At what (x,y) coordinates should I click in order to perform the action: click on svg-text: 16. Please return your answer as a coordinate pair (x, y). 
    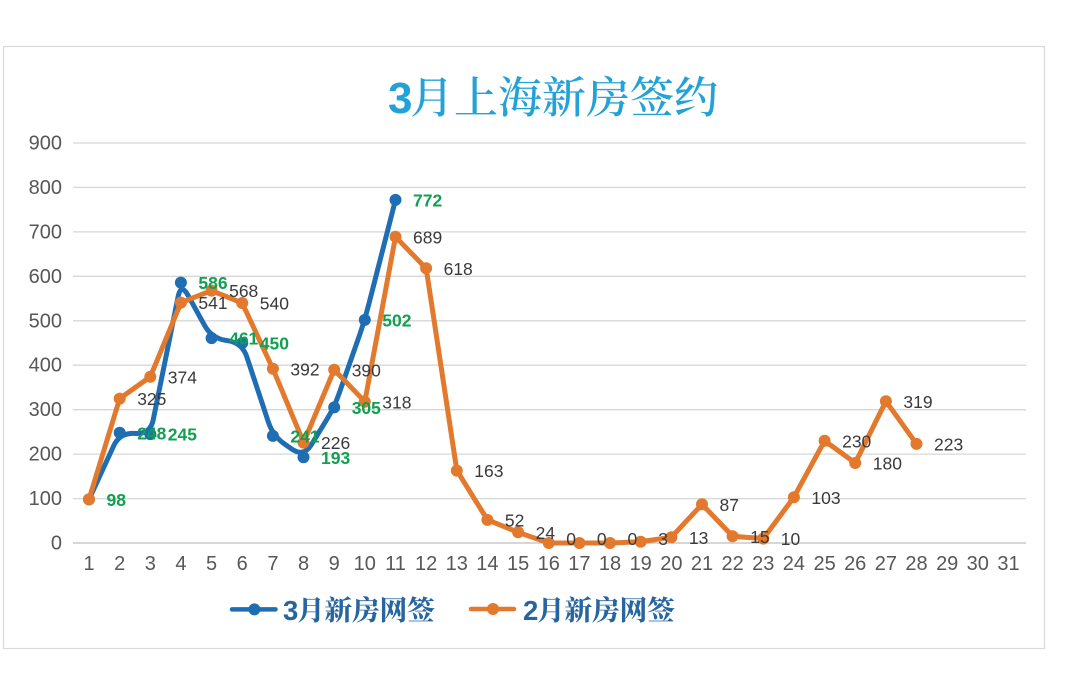
    Looking at the image, I should click on (549, 564).